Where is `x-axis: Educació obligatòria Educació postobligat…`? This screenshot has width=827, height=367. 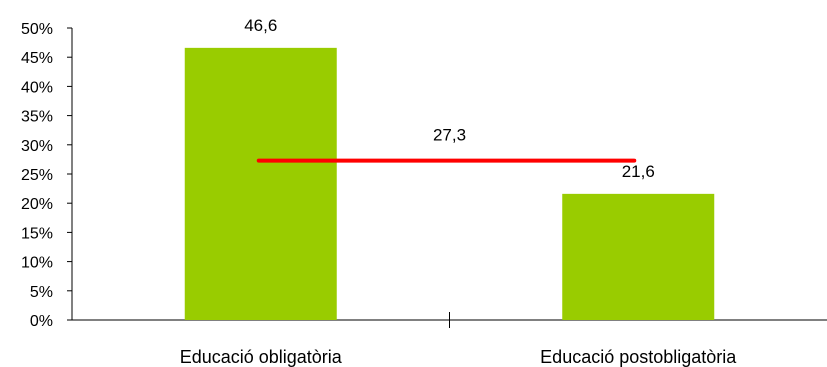 x-axis: Educació obligatòria Educació postobligat… is located at coordinates (449, 339).